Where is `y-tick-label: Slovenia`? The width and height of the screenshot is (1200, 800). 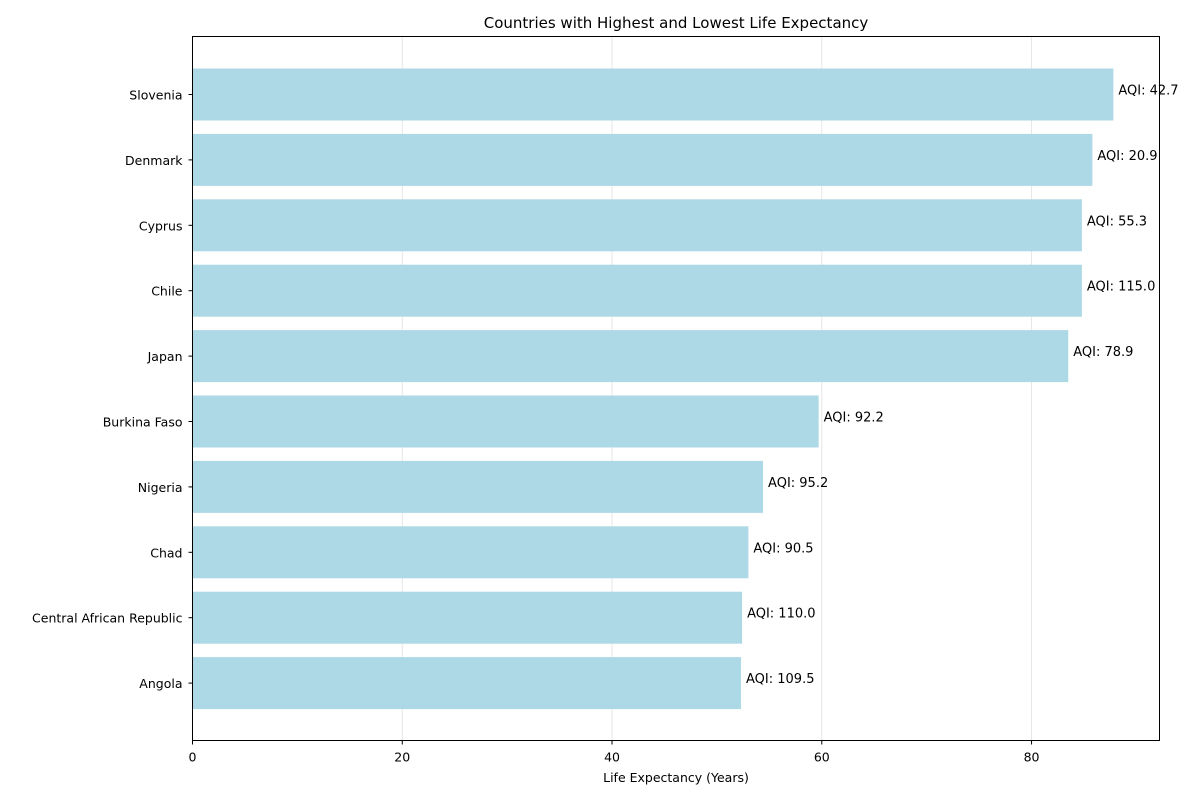
y-tick-label: Slovenia is located at coordinates (155, 95).